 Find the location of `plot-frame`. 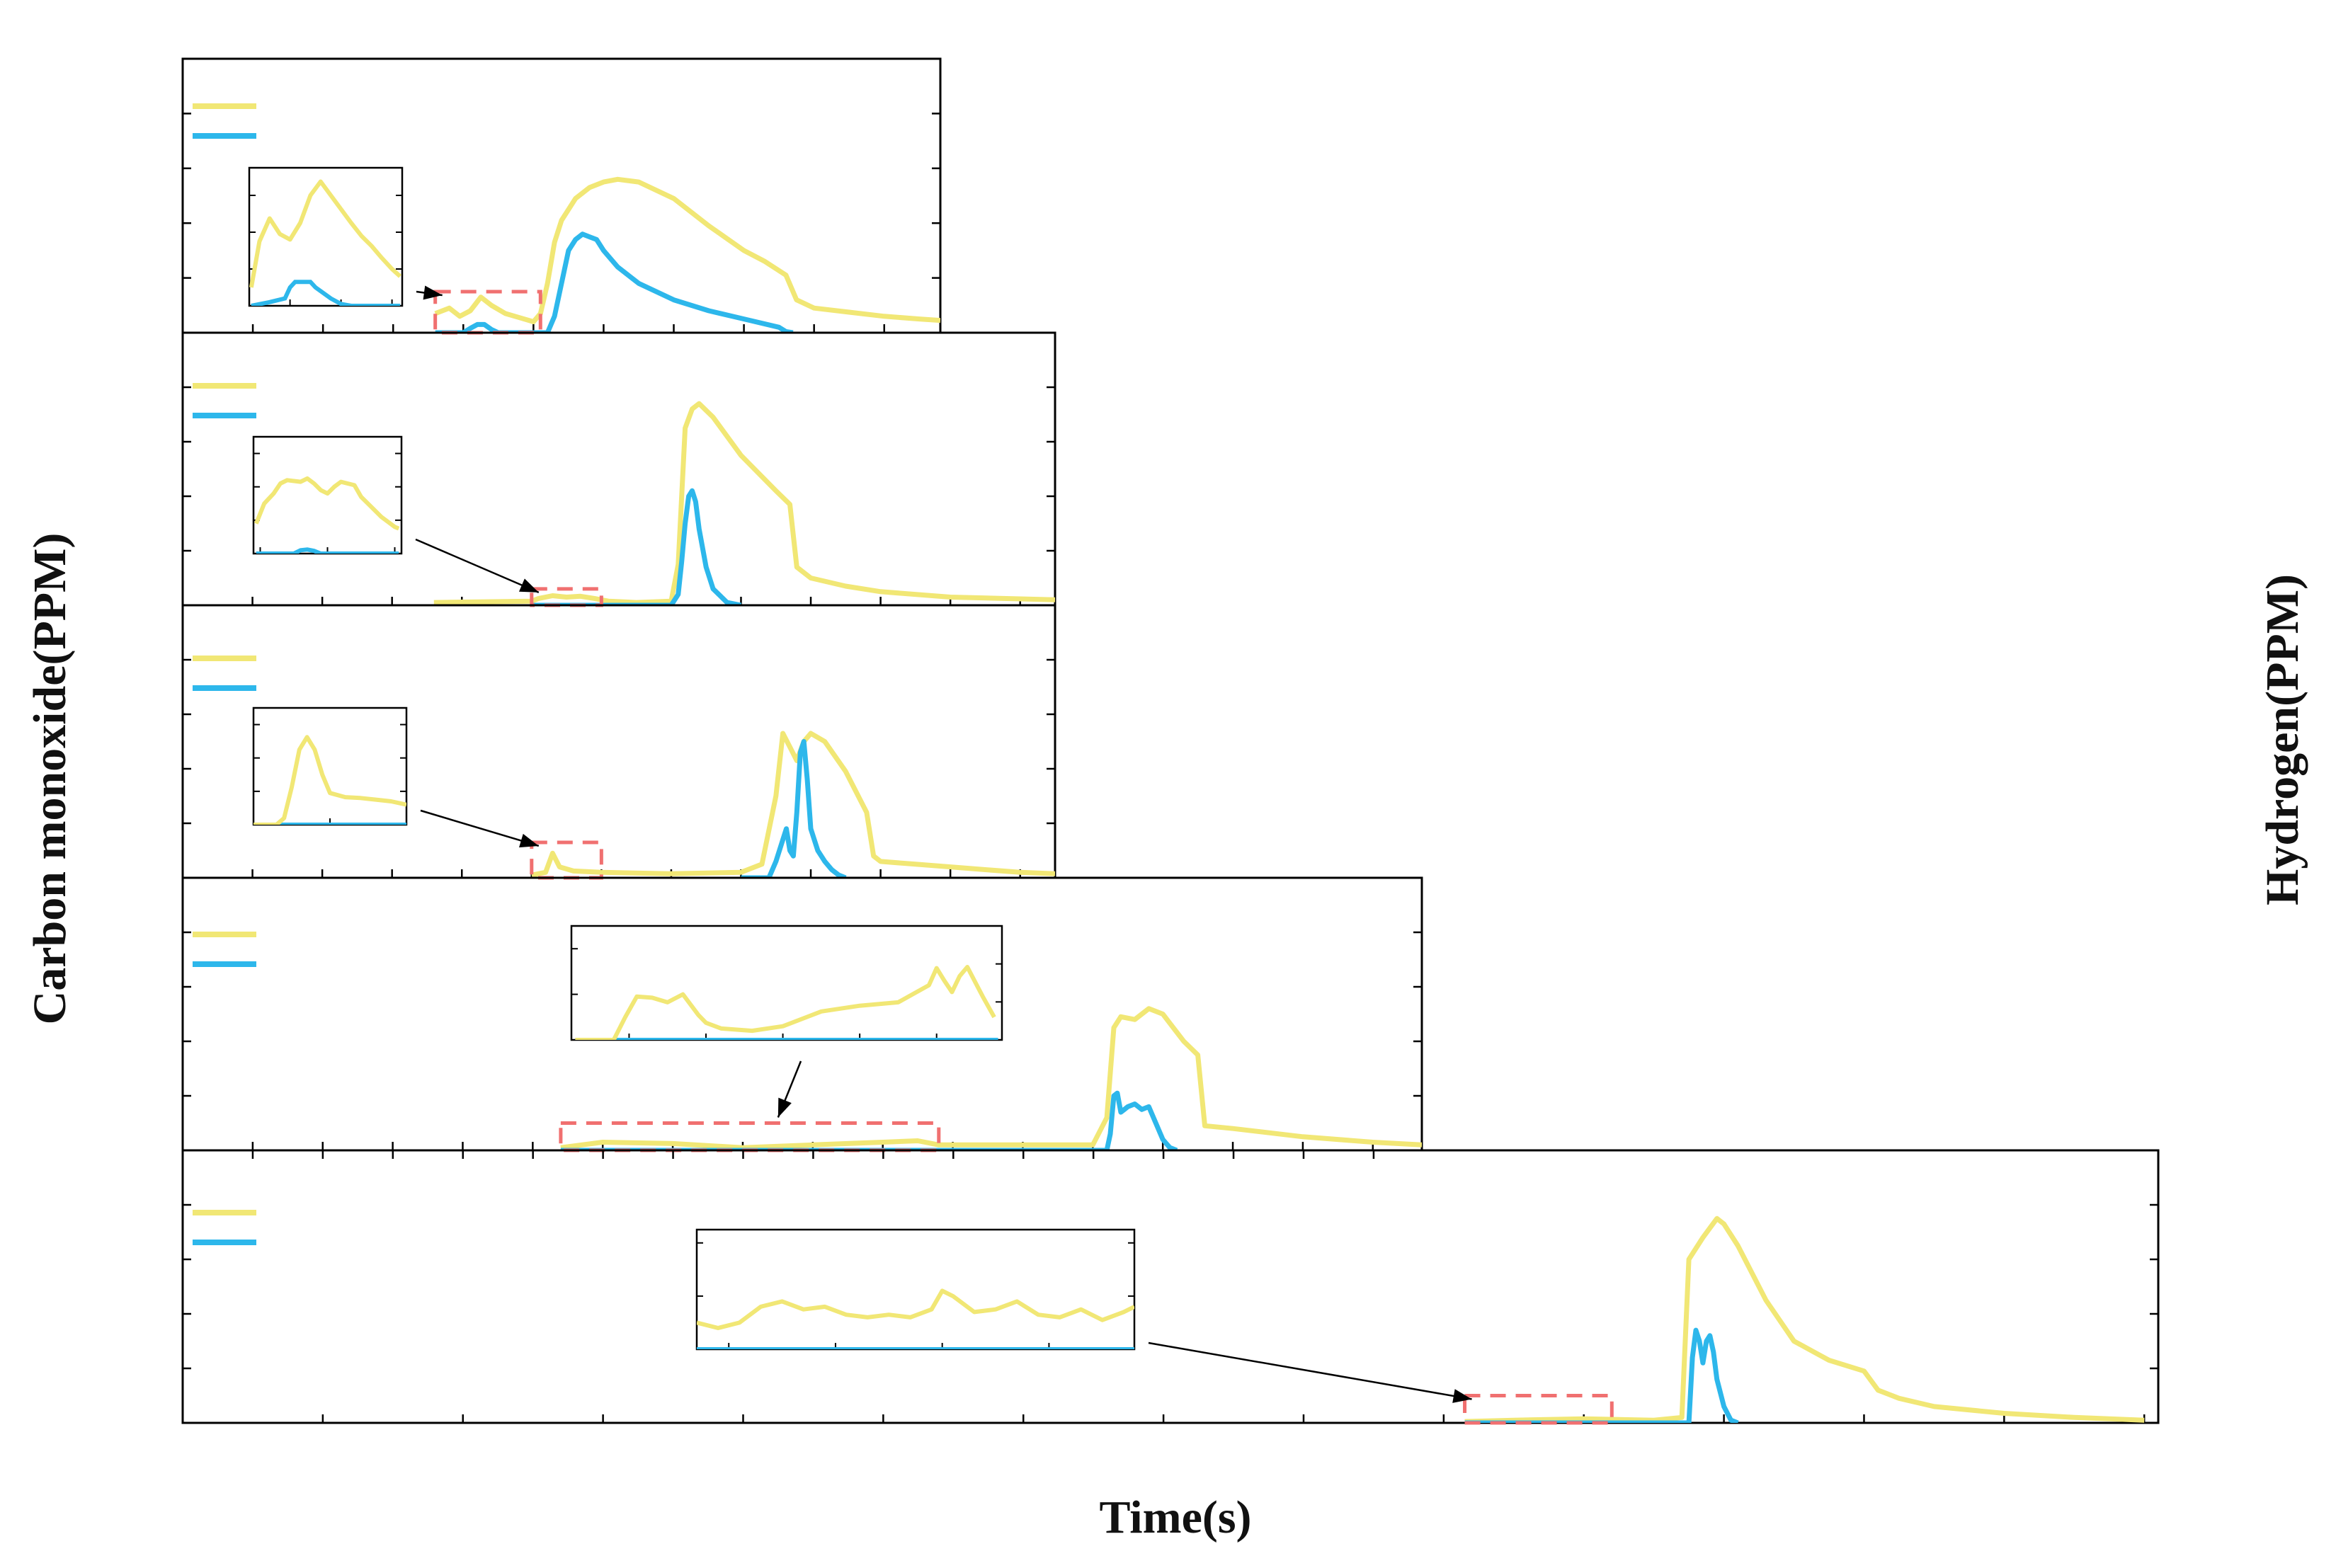

plot-frame is located at coordinates (1170, 1286).